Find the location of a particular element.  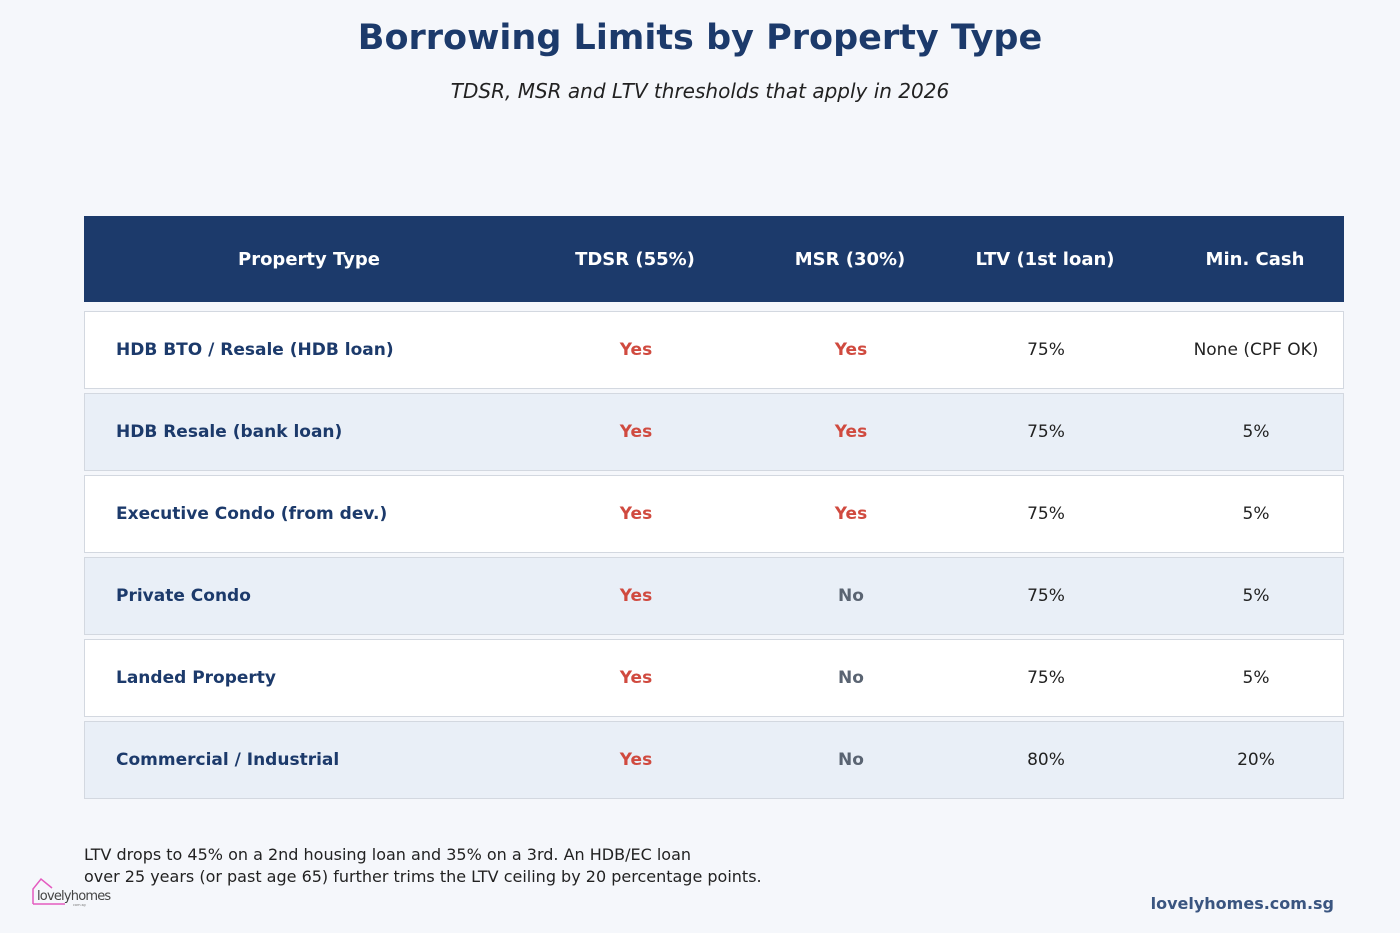

table-row: Landed Property Yes No 75% 5% is located at coordinates (714, 678).